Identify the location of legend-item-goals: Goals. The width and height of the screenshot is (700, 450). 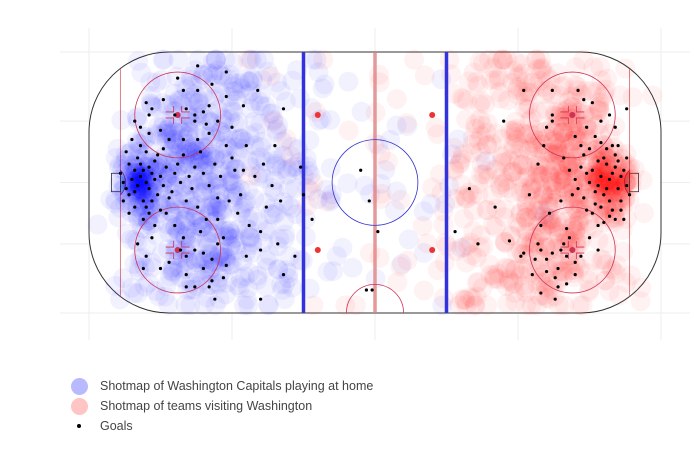
(221, 426).